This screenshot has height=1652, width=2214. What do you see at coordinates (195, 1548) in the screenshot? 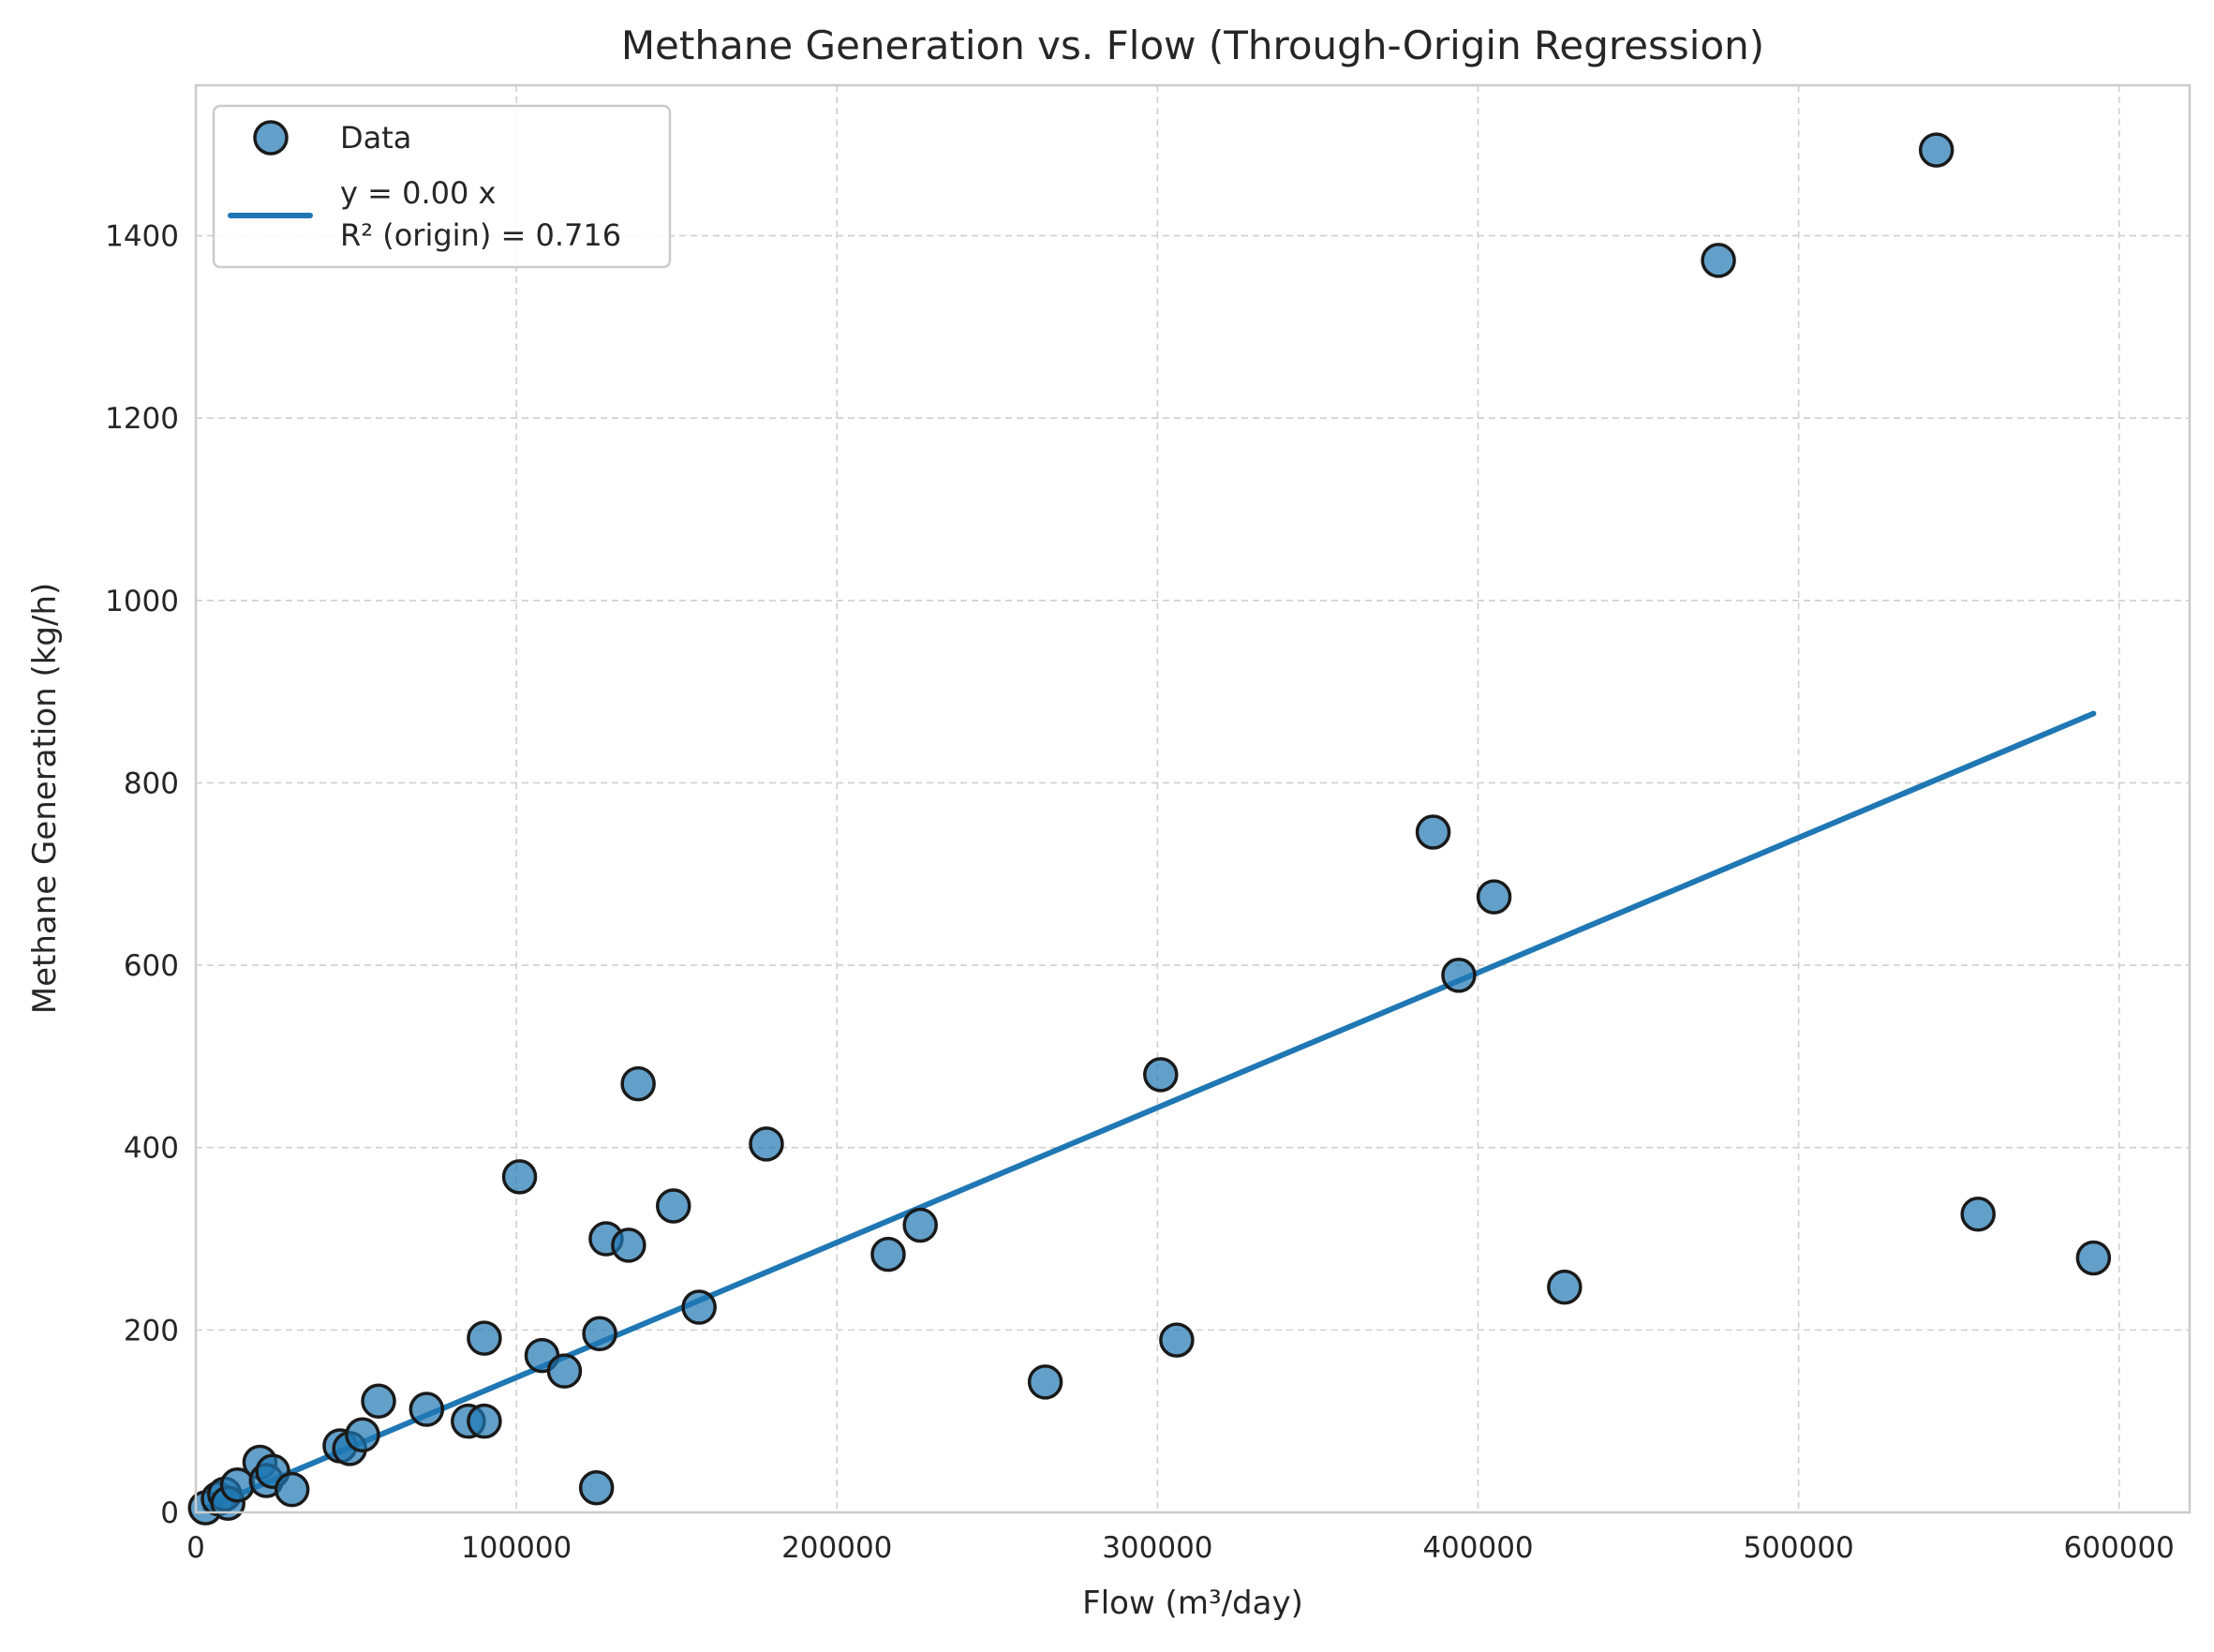
I see `x-tick-label: 0` at bounding box center [195, 1548].